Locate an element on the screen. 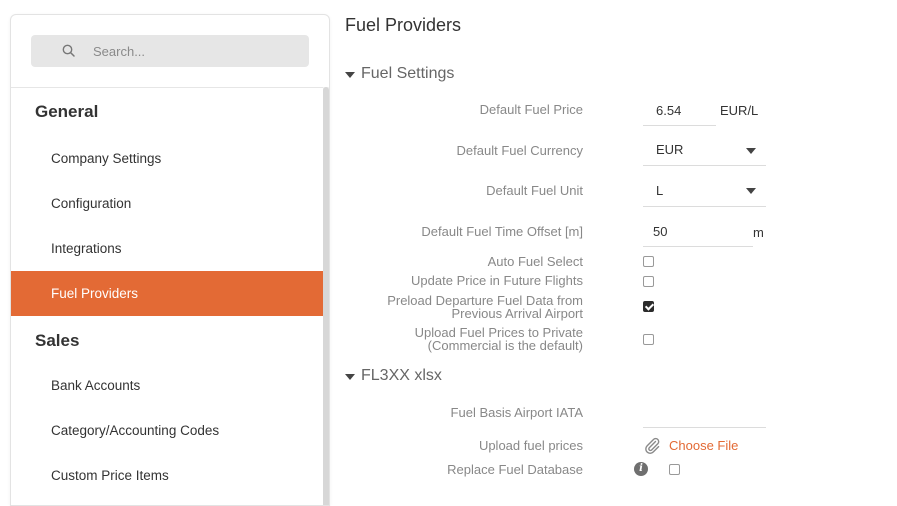  section-title-sales: Sales is located at coordinates (57, 340).